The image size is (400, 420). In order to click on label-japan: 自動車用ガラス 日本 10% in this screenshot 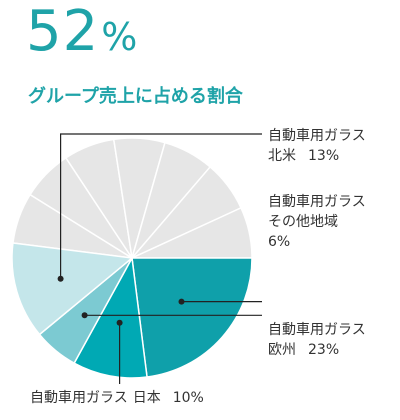, I will do `click(117, 397)`.